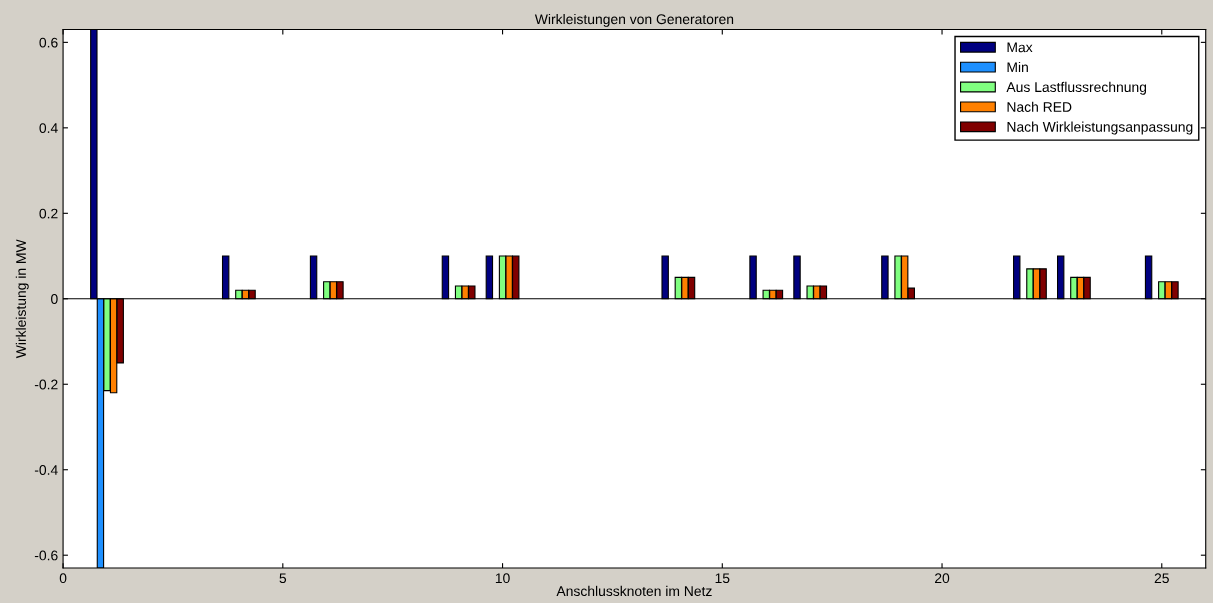  I want to click on y-tick-label: 0.6, so click(48, 42).